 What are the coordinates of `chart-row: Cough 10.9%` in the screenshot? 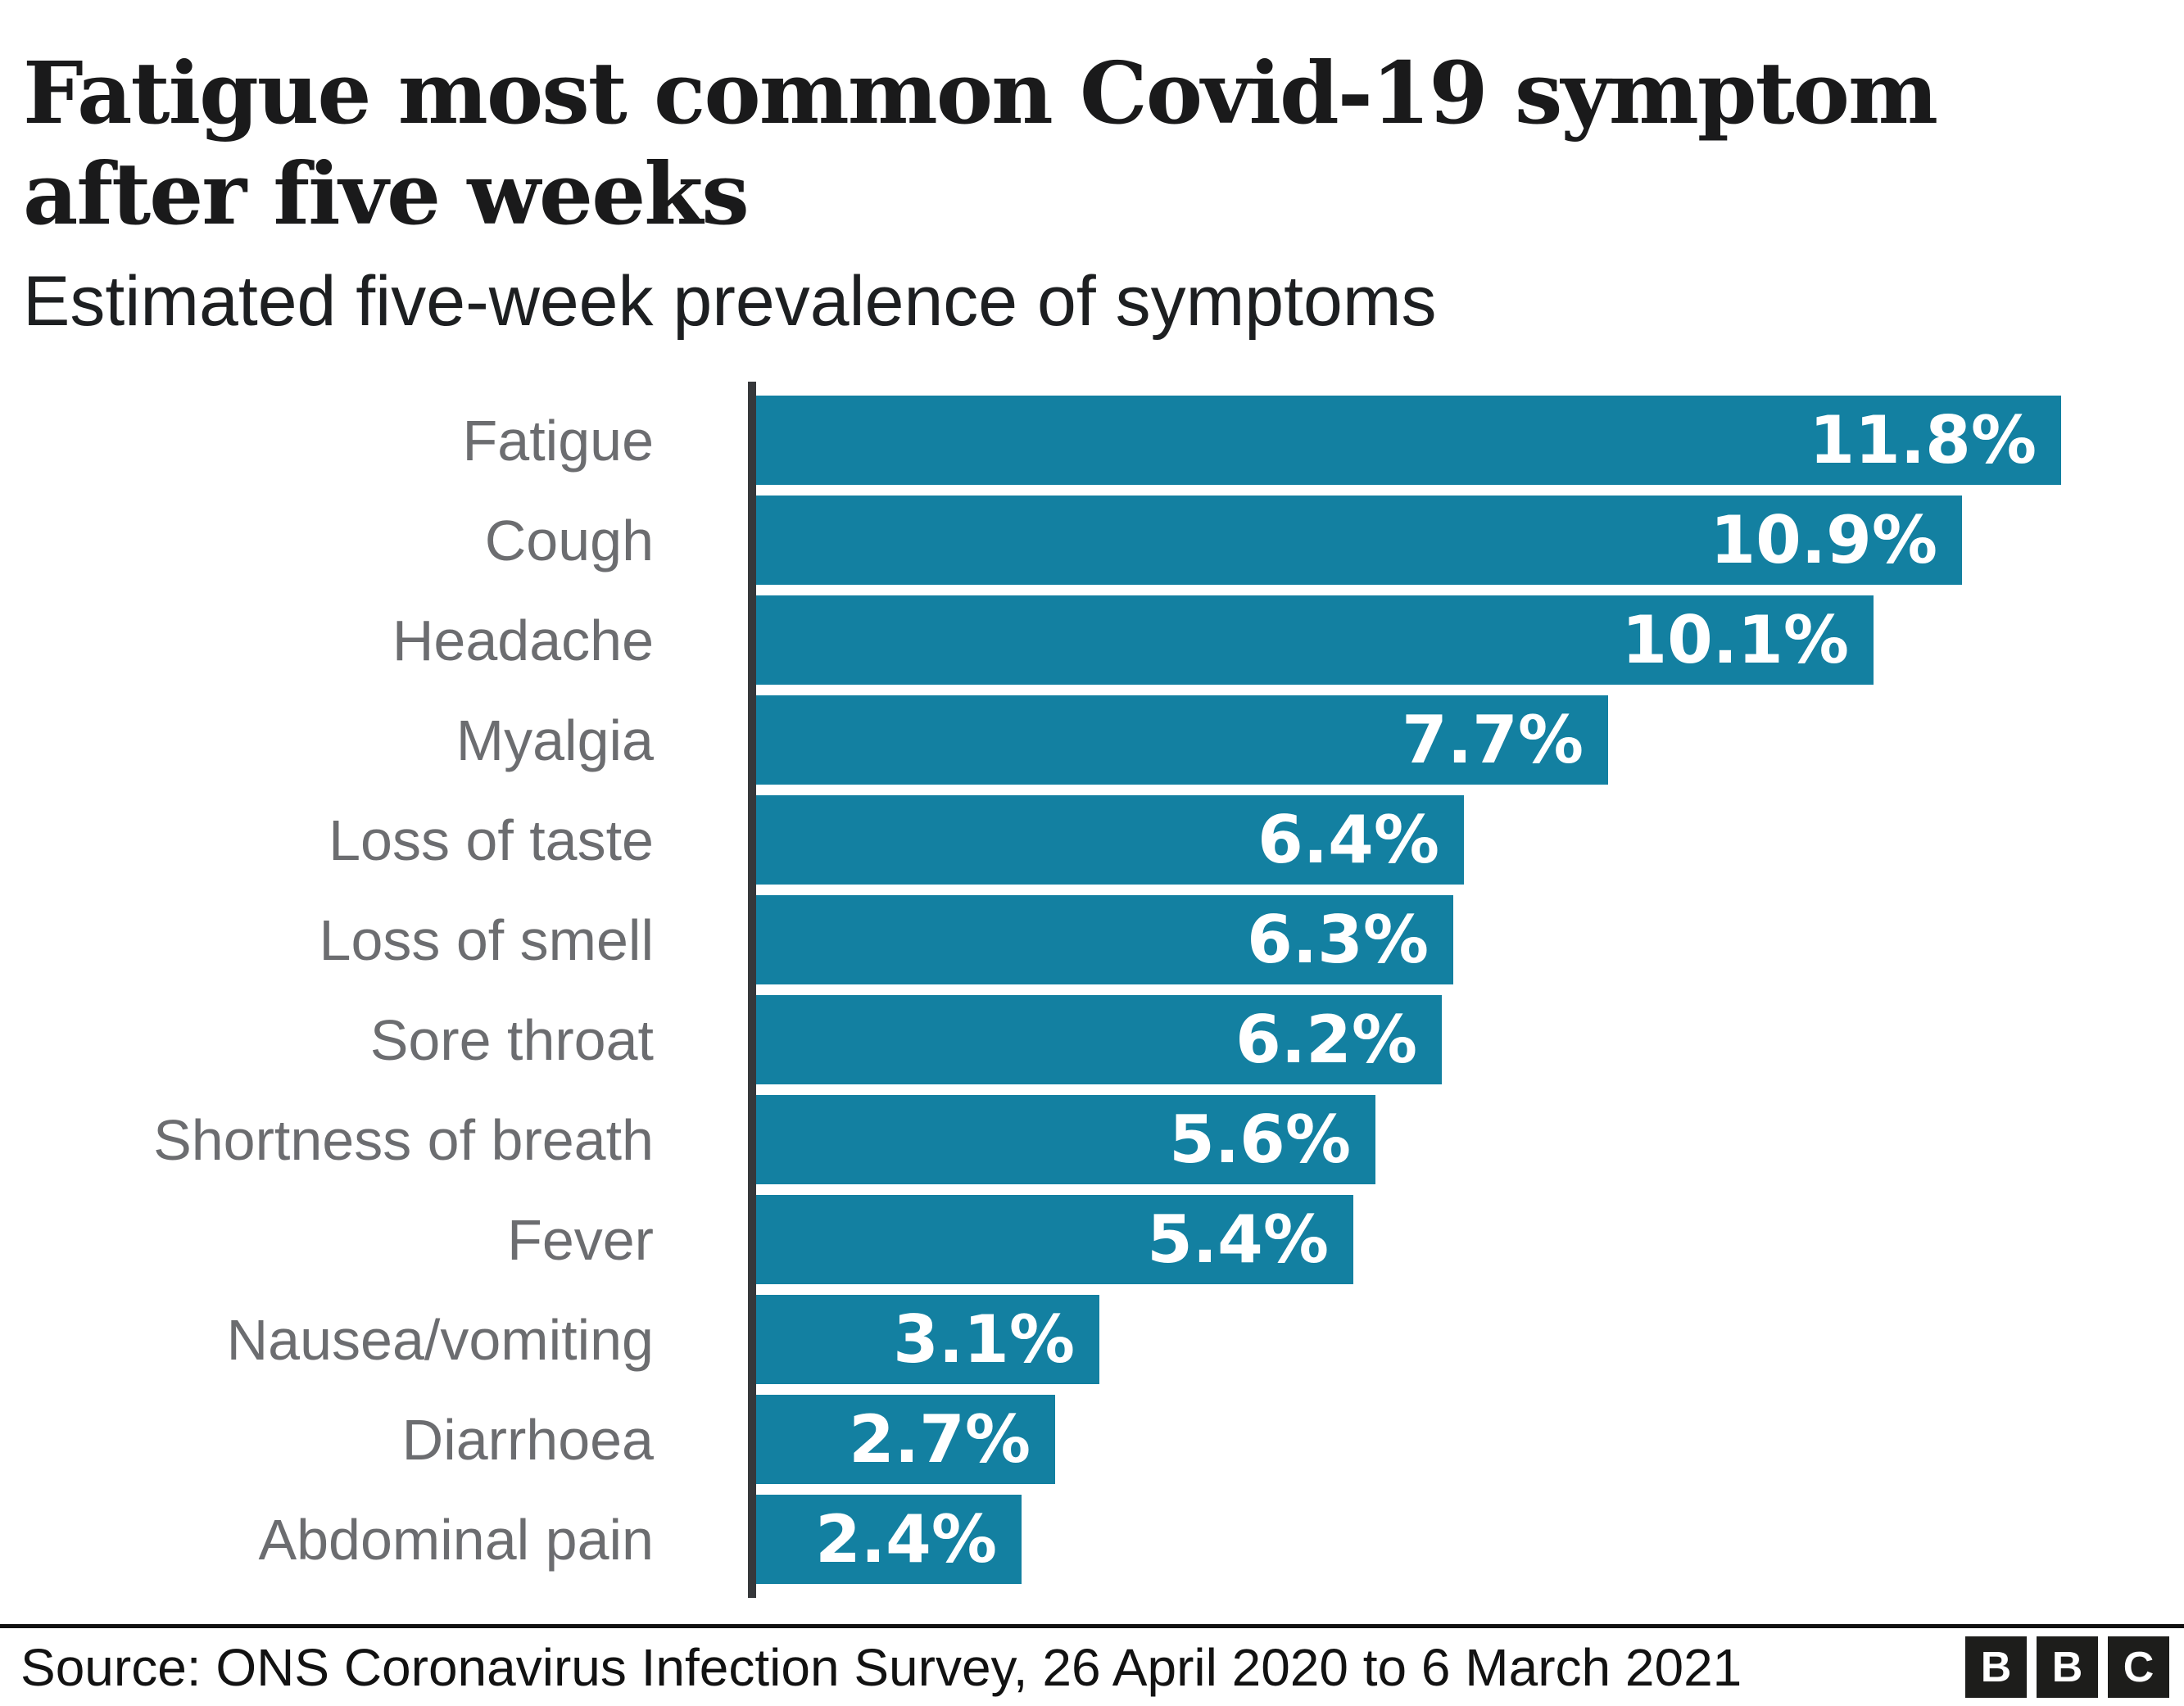 It's located at (1092, 540).